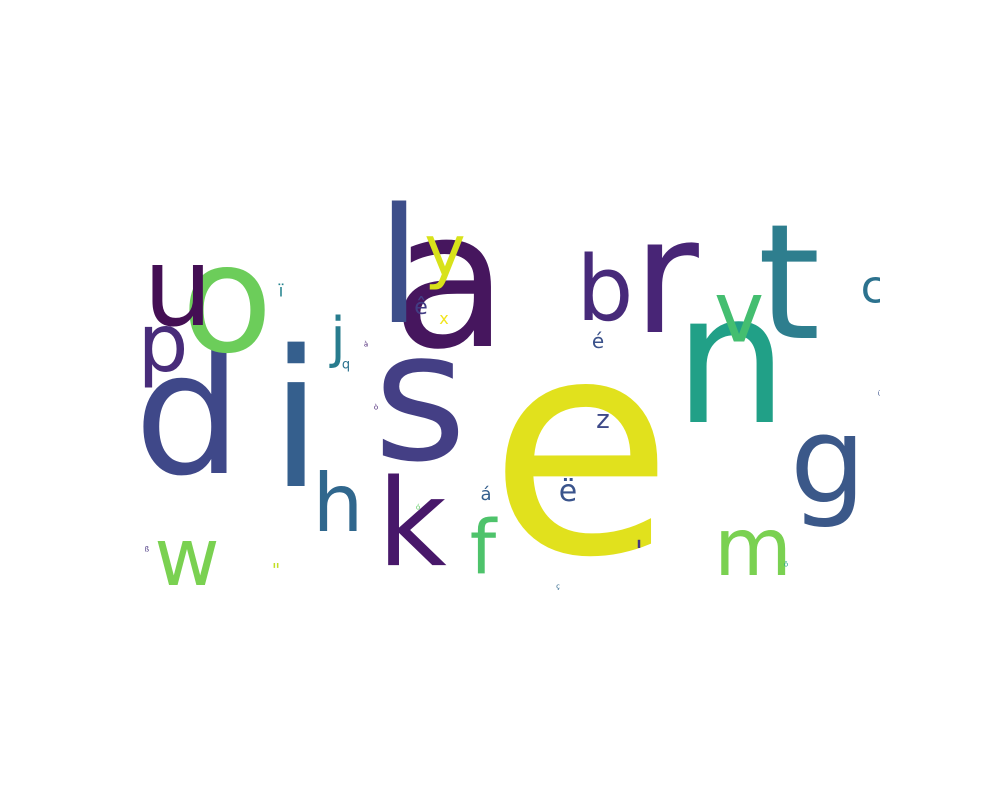 Image resolution: width=1000 pixels, height=800 pixels. Describe the element at coordinates (187, 555) in the screenshot. I see `word-20: w` at that location.